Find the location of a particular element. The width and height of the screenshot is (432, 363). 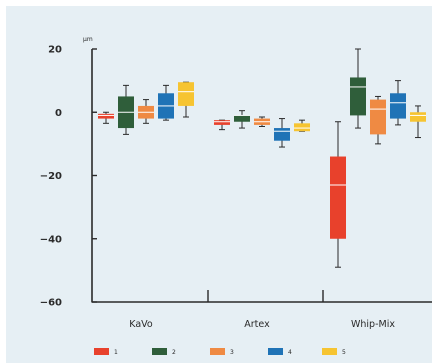

legend-item-3: 3 is located at coordinates (222, 352).